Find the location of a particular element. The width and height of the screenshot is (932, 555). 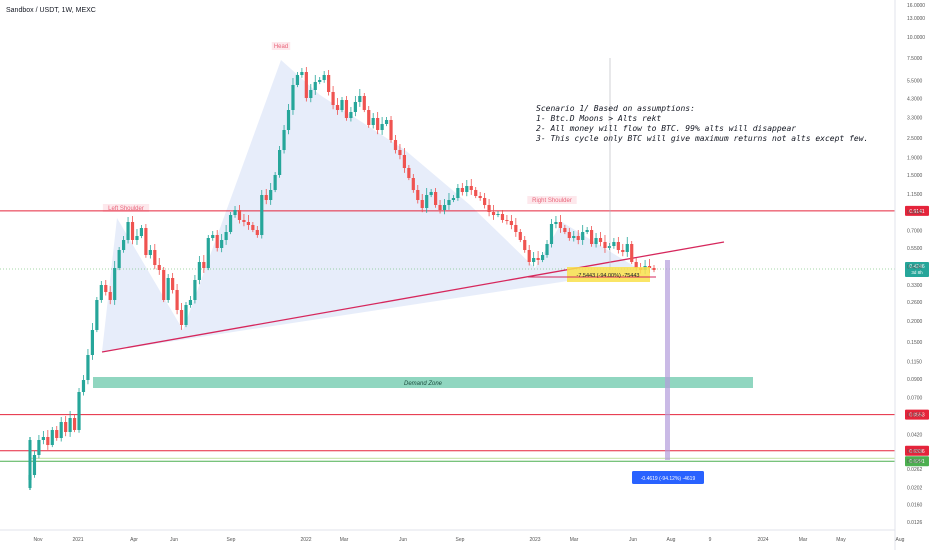

time-tick-label: 2022 is located at coordinates (305, 540).